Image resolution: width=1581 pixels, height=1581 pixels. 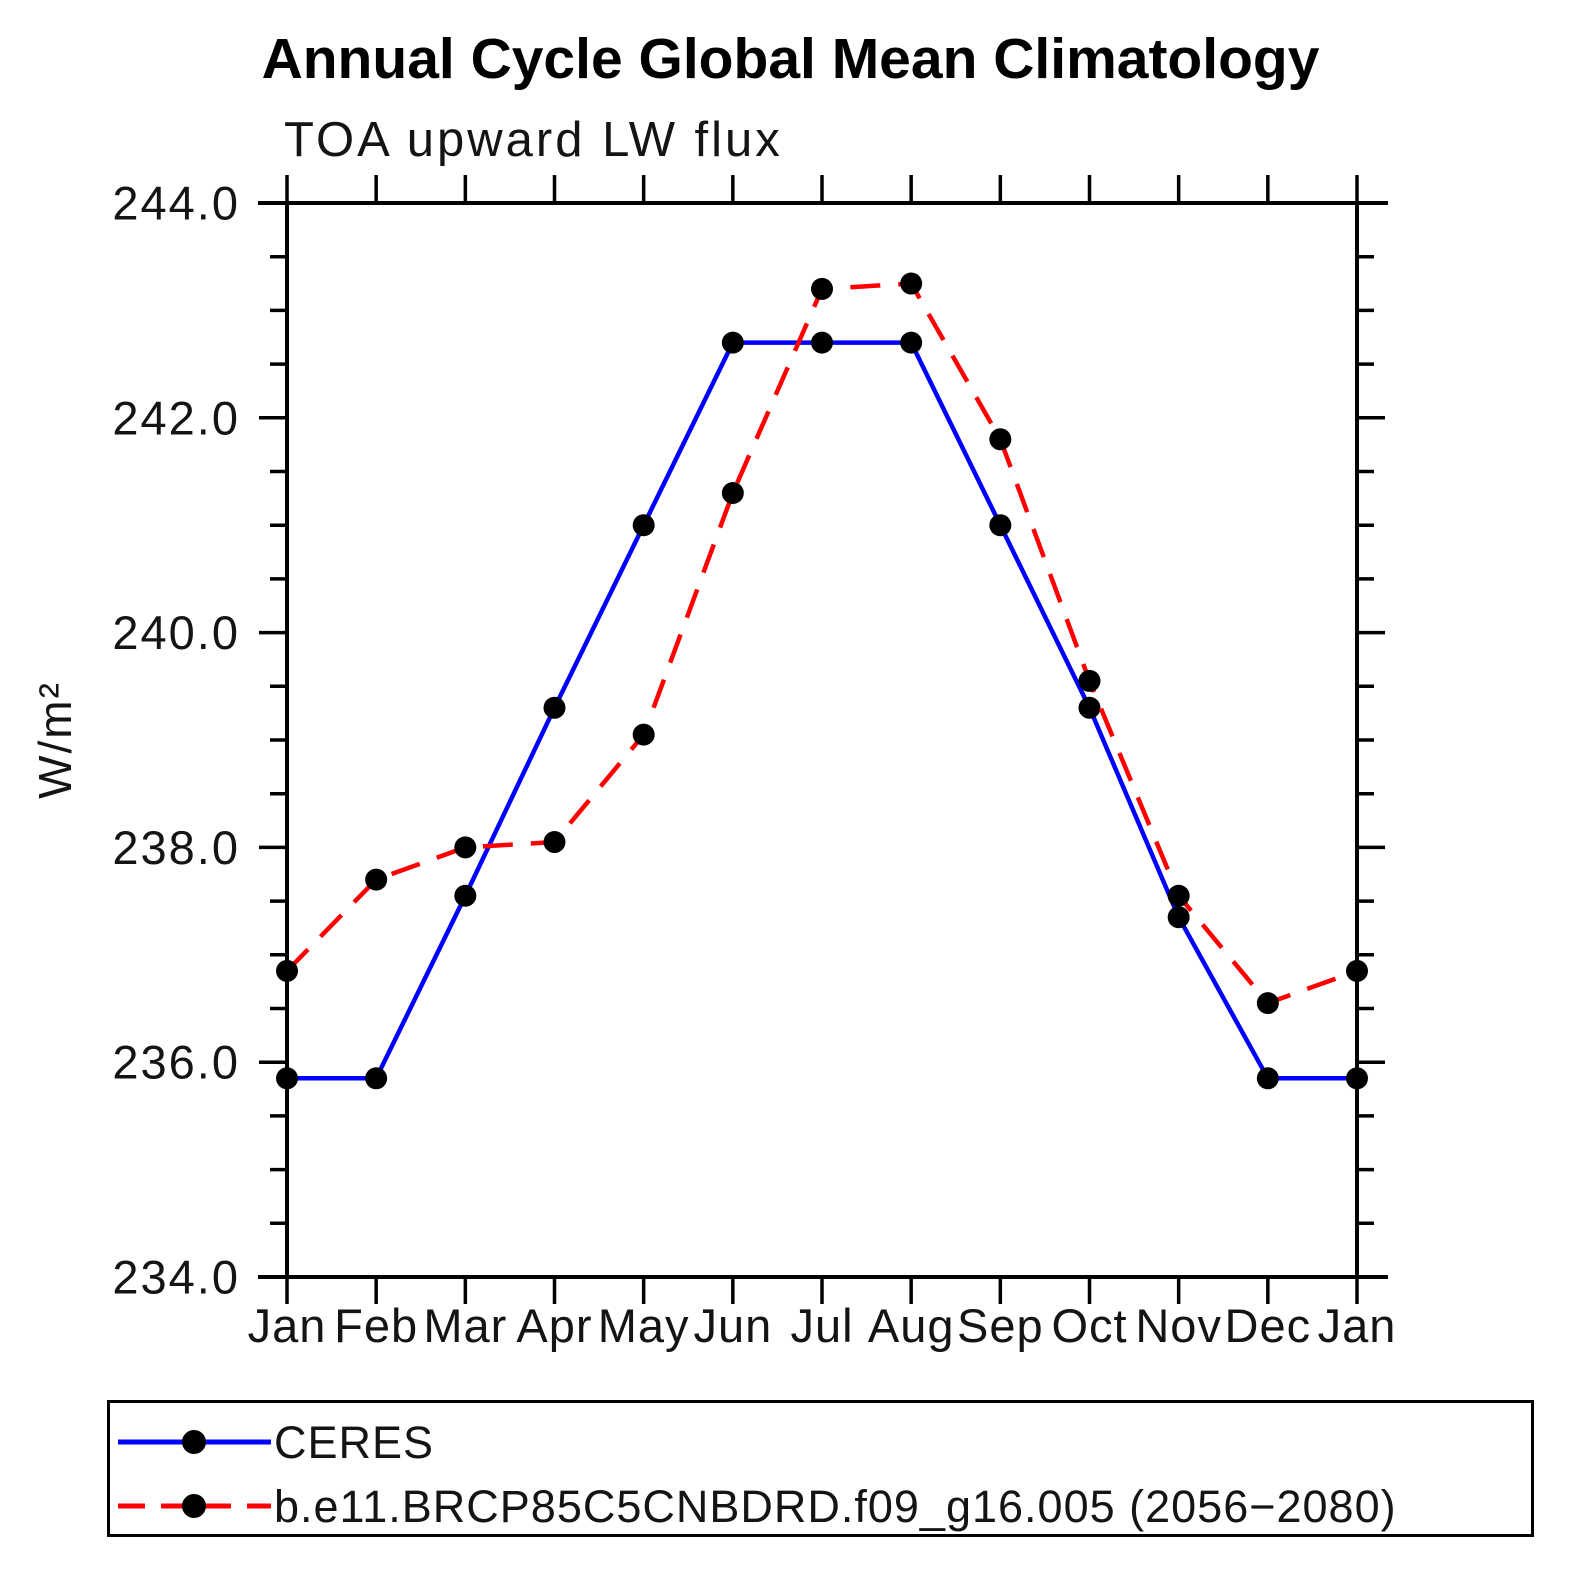 What do you see at coordinates (821, 1325) in the screenshot?
I see `x-tick-label: Jul` at bounding box center [821, 1325].